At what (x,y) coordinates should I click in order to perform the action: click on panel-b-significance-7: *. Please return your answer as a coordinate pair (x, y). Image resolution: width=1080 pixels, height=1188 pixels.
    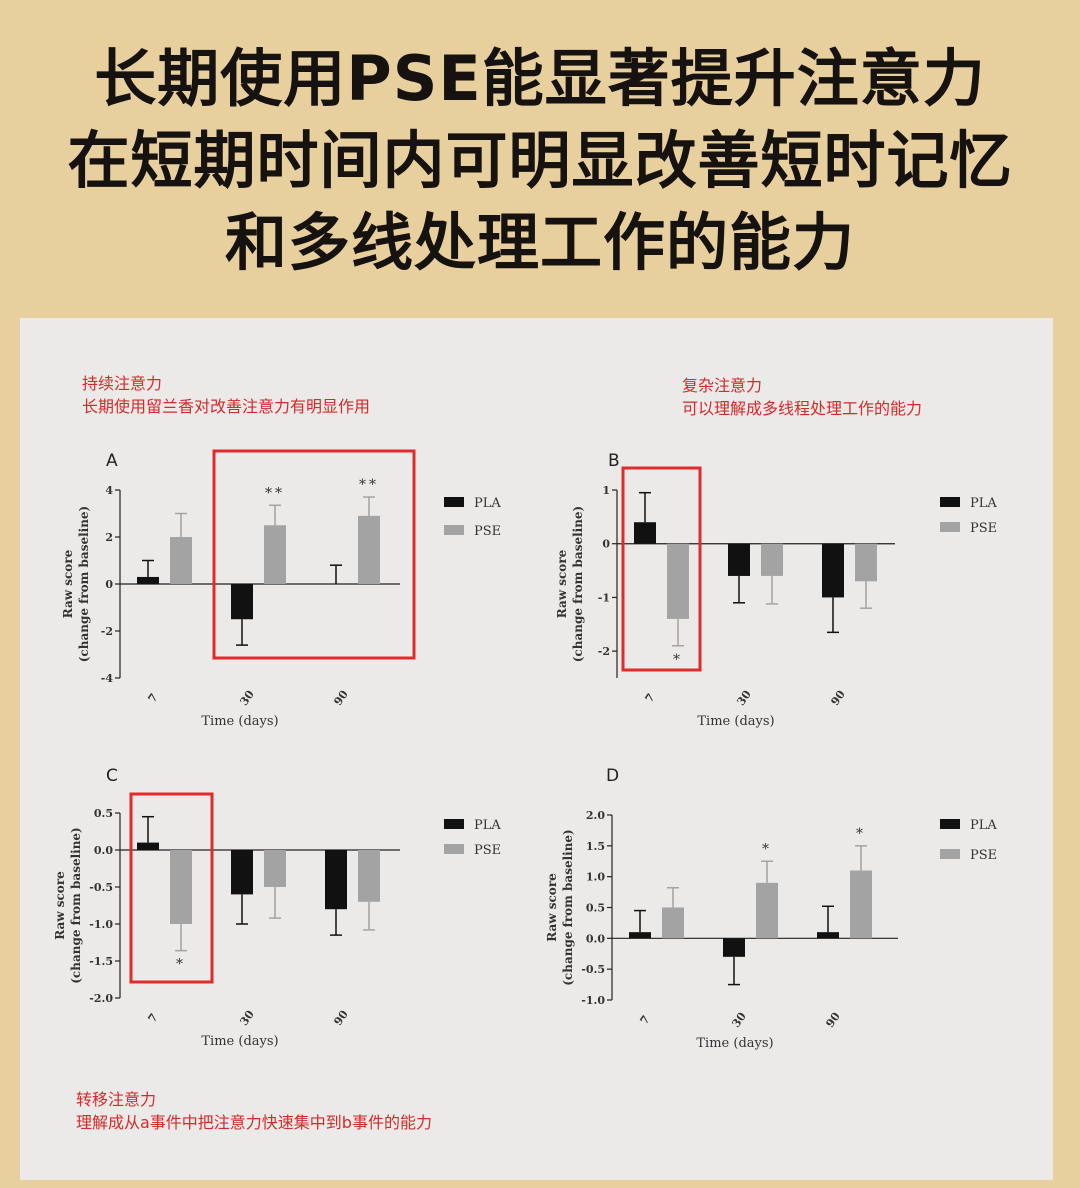
    Looking at the image, I should click on (678, 660).